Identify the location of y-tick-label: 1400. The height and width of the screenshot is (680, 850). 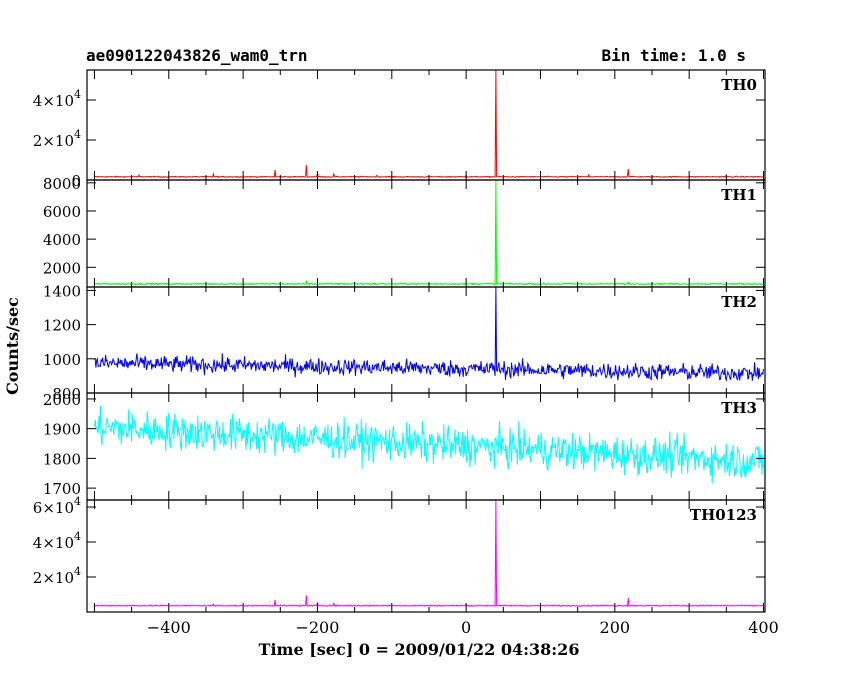
(62, 291).